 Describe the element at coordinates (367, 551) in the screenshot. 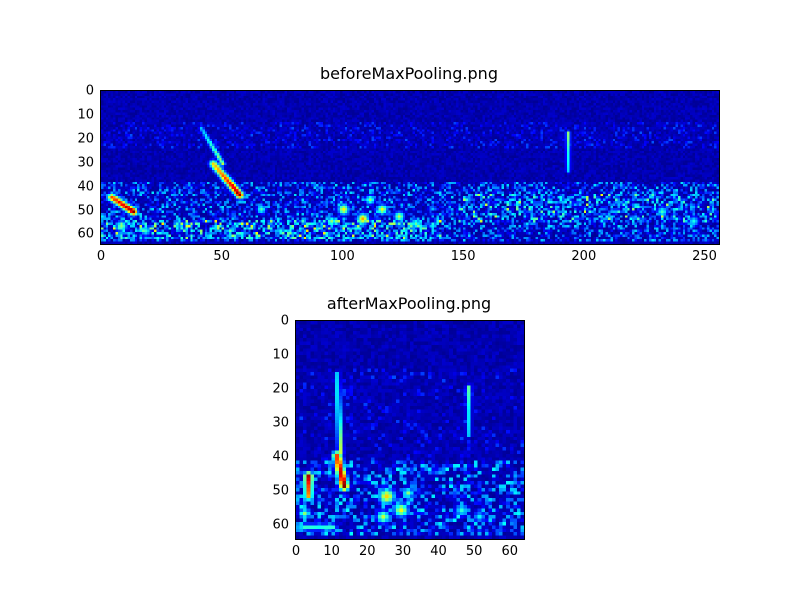

I see `x-tick-label: 20` at that location.